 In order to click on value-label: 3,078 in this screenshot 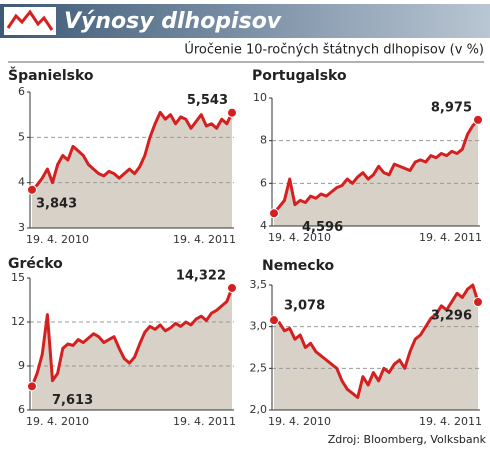, I will do `click(304, 306)`.